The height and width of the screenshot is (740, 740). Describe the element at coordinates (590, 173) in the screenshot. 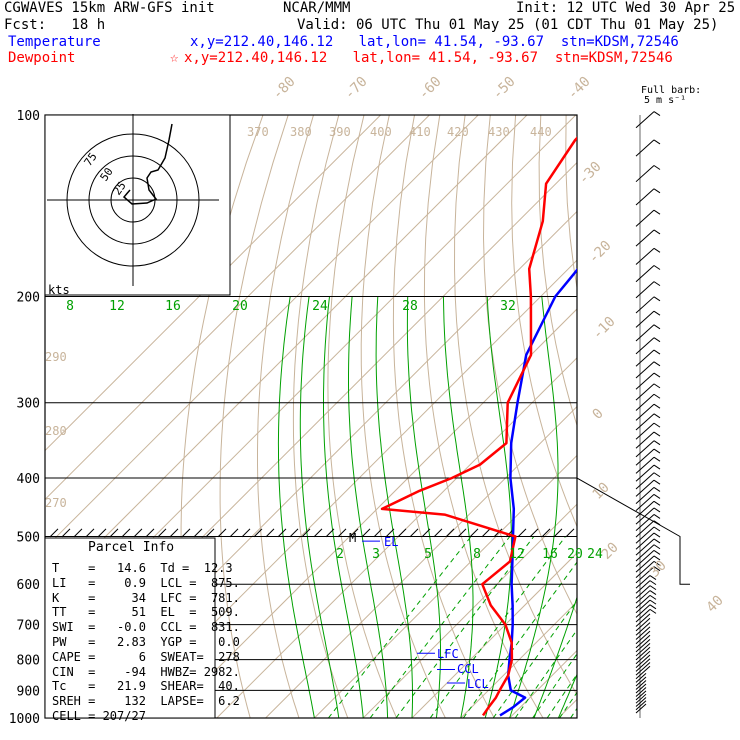

I see `temperature-tick-label: -30` at that location.